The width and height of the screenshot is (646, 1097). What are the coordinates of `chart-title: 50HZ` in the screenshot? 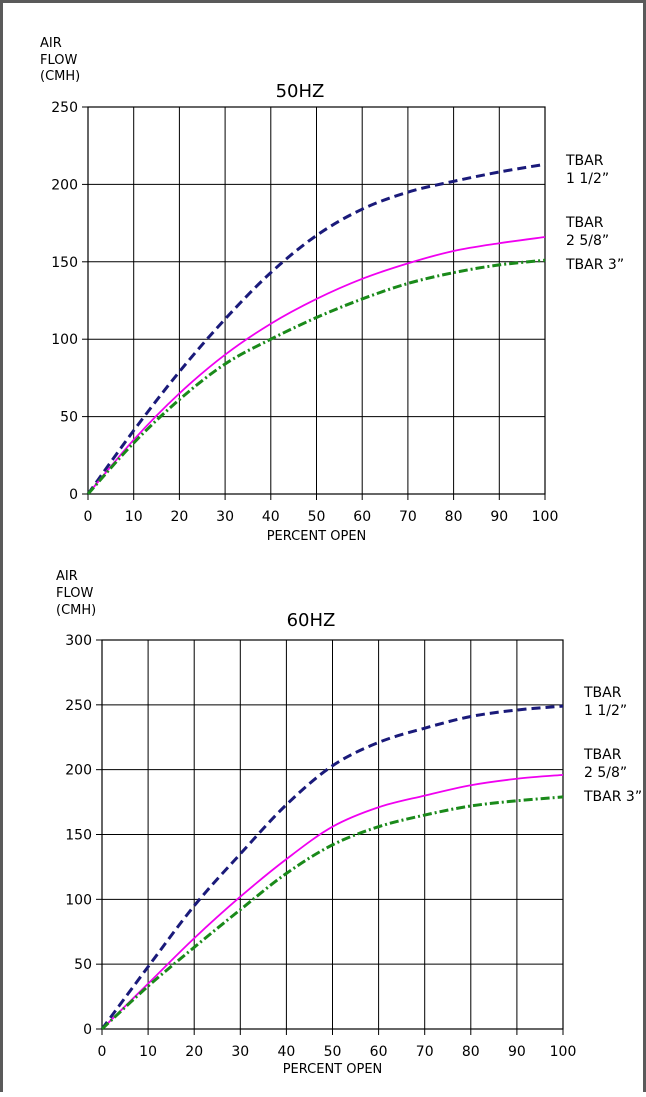 It's located at (300, 91).